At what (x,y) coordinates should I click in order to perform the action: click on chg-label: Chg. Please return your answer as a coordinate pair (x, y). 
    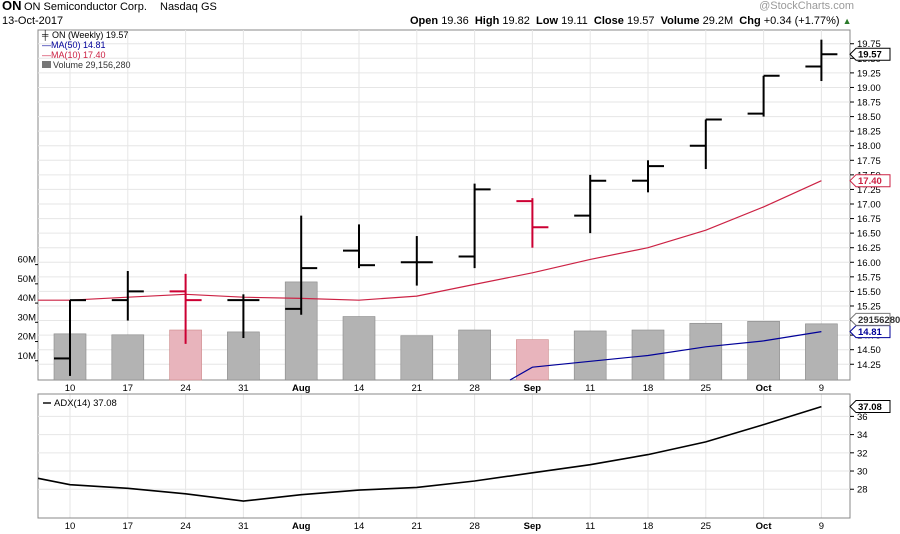
    Looking at the image, I should click on (750, 21).